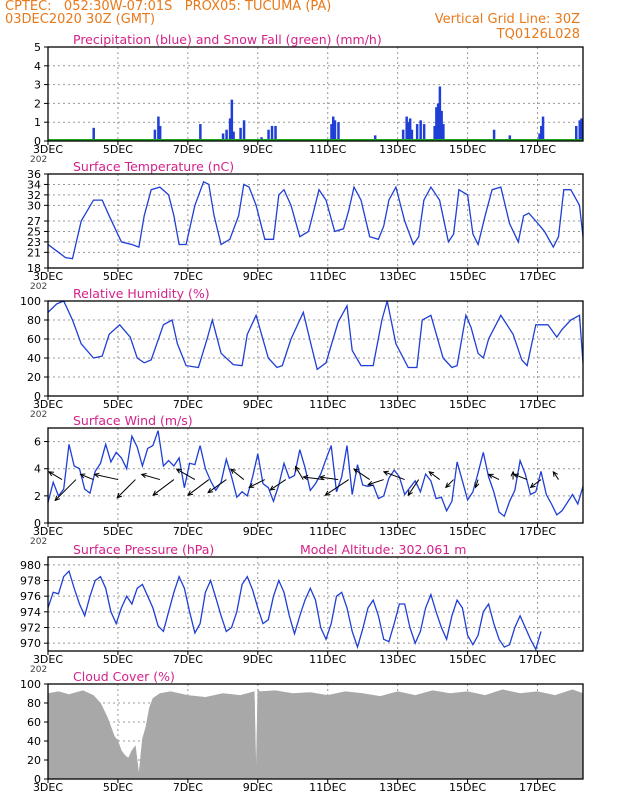 This screenshot has width=618, height=800. I want to click on humidity-xtick-label: 15DEC, so click(467, 404).